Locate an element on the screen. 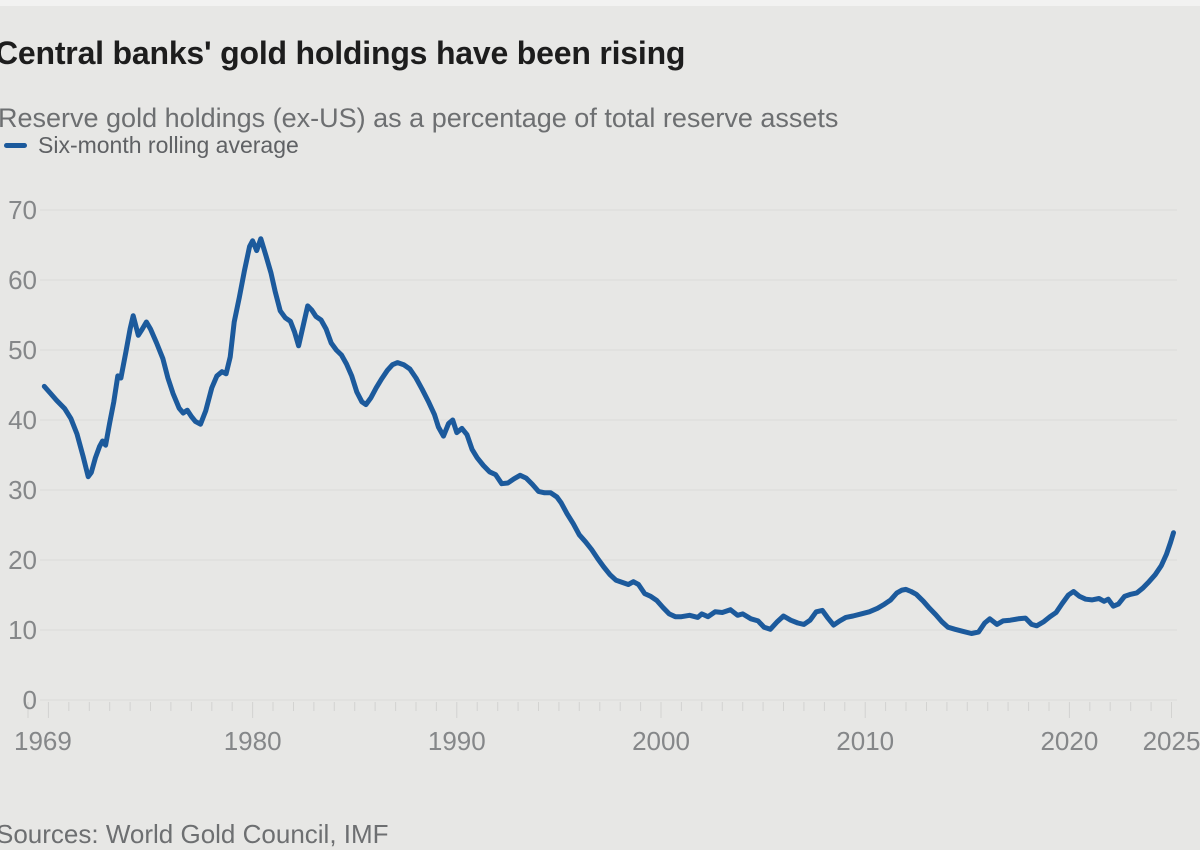  legend-label: Six-month rolling average is located at coordinates (168, 145).